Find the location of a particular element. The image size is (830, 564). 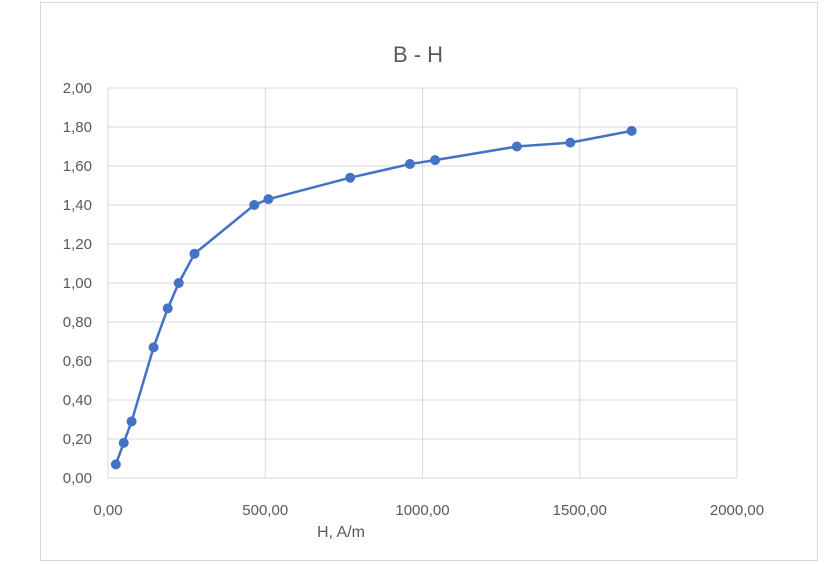

x-tick-label: 500,00 is located at coordinates (265, 510).